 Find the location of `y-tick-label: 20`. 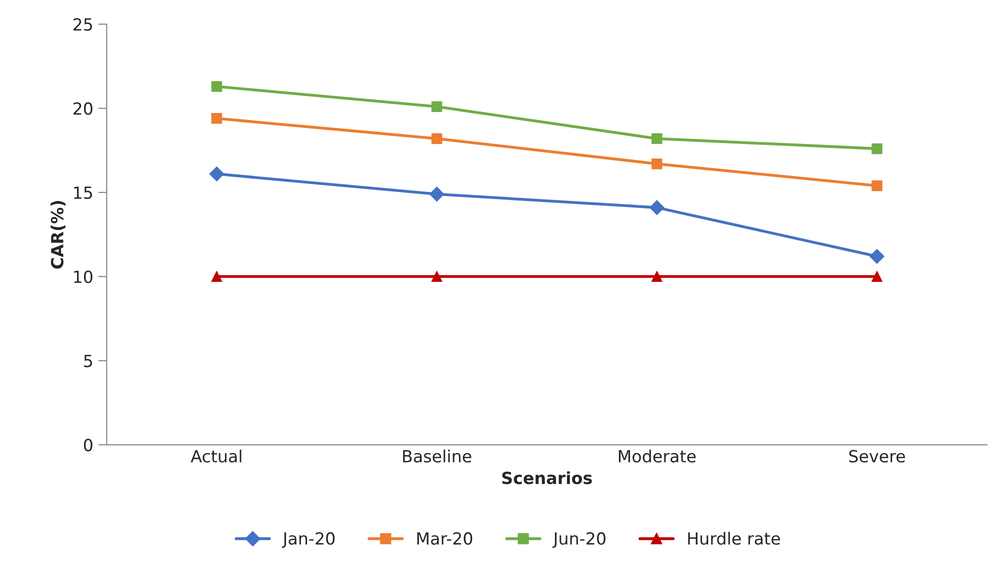

y-tick-label: 20 is located at coordinates (83, 108).